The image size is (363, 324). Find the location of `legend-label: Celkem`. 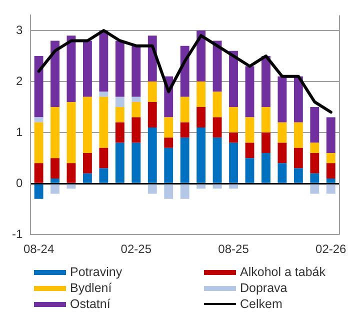

legend-label: Celkem is located at coordinates (261, 304).